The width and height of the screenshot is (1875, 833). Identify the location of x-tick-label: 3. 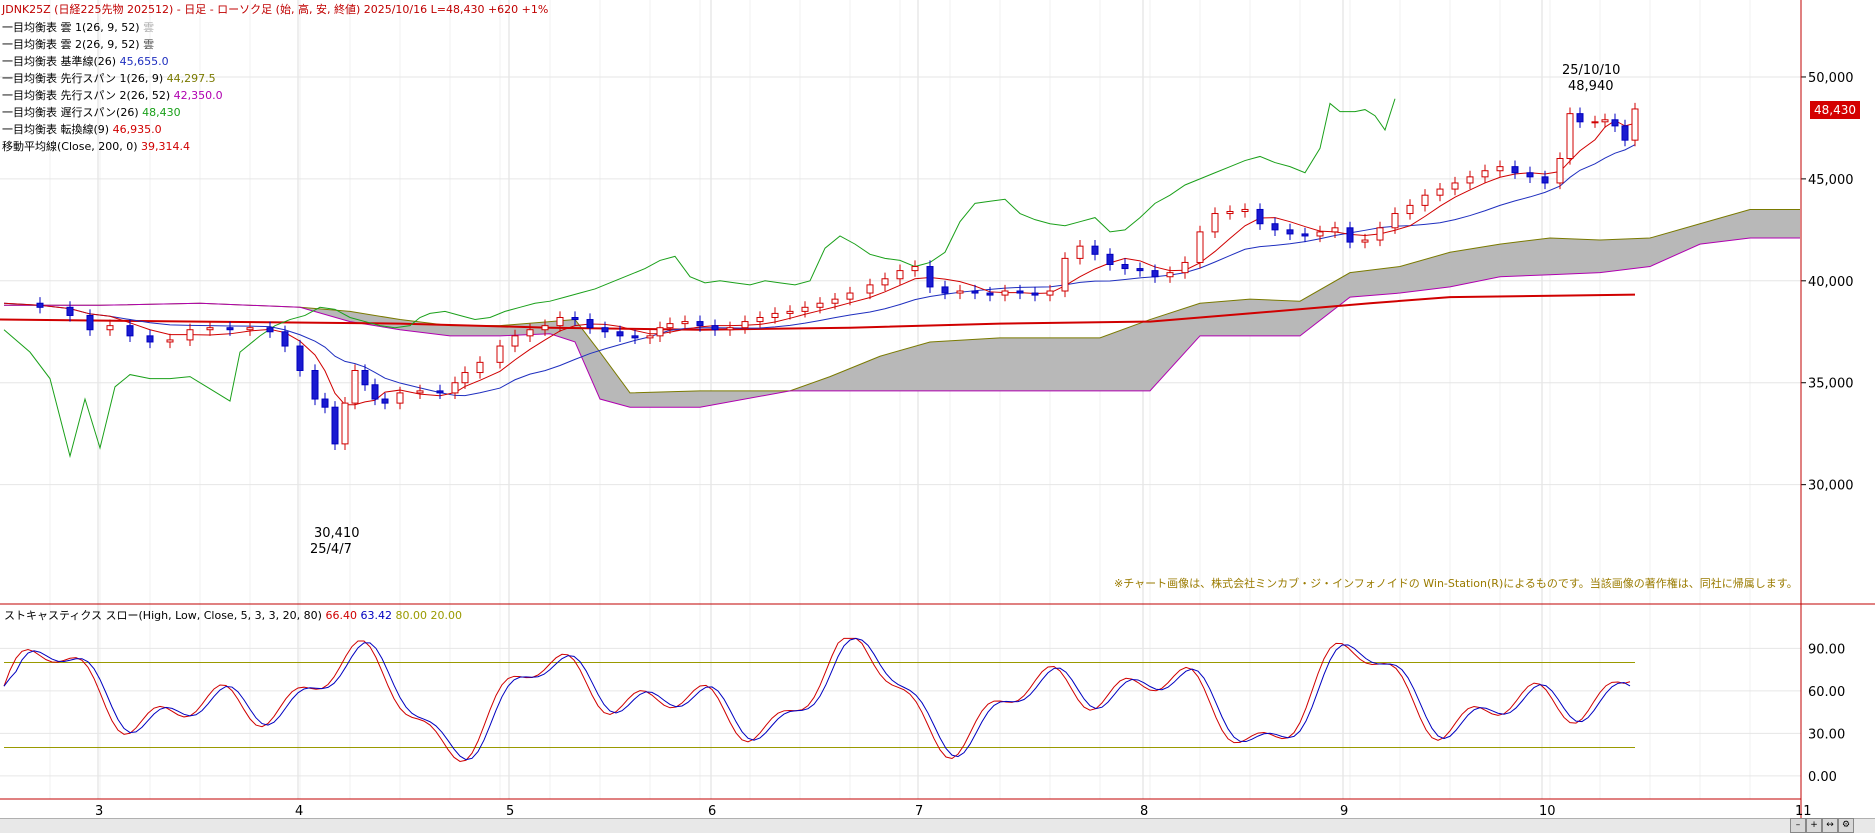
(99, 811).